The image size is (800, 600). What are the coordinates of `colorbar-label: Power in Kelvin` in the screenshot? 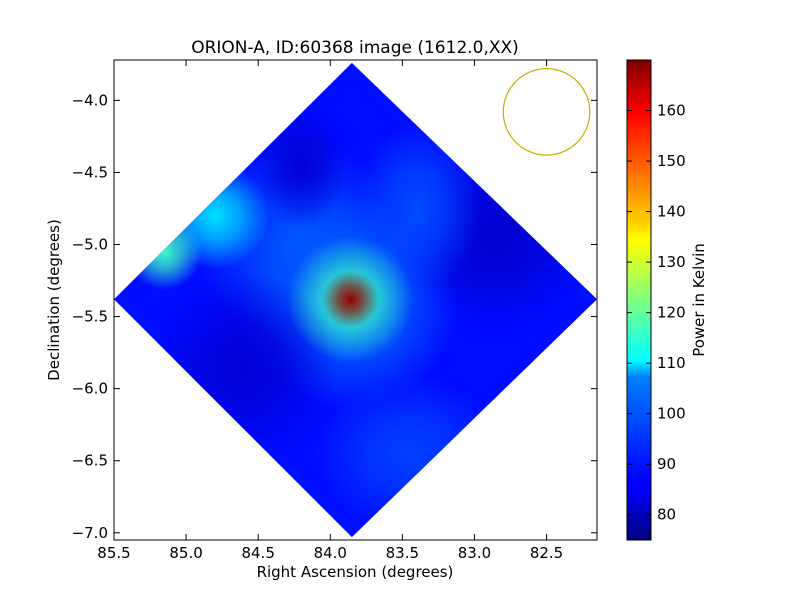 It's located at (699, 300).